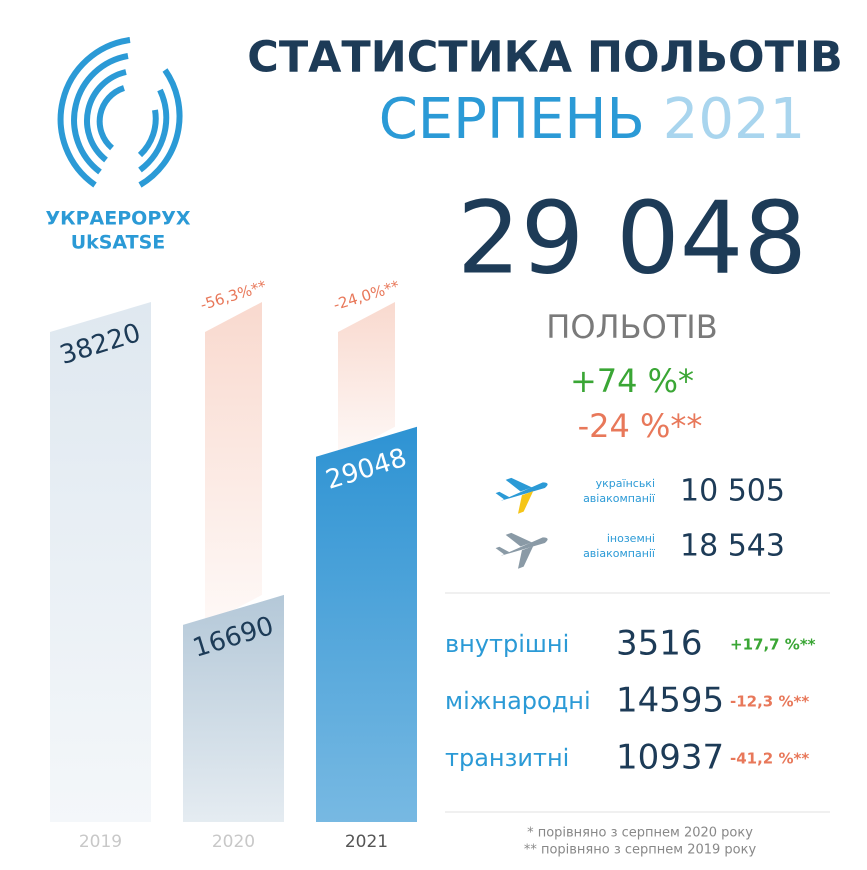 The image size is (867, 870). I want to click on flight-change: -12,3 %**, so click(769, 702).